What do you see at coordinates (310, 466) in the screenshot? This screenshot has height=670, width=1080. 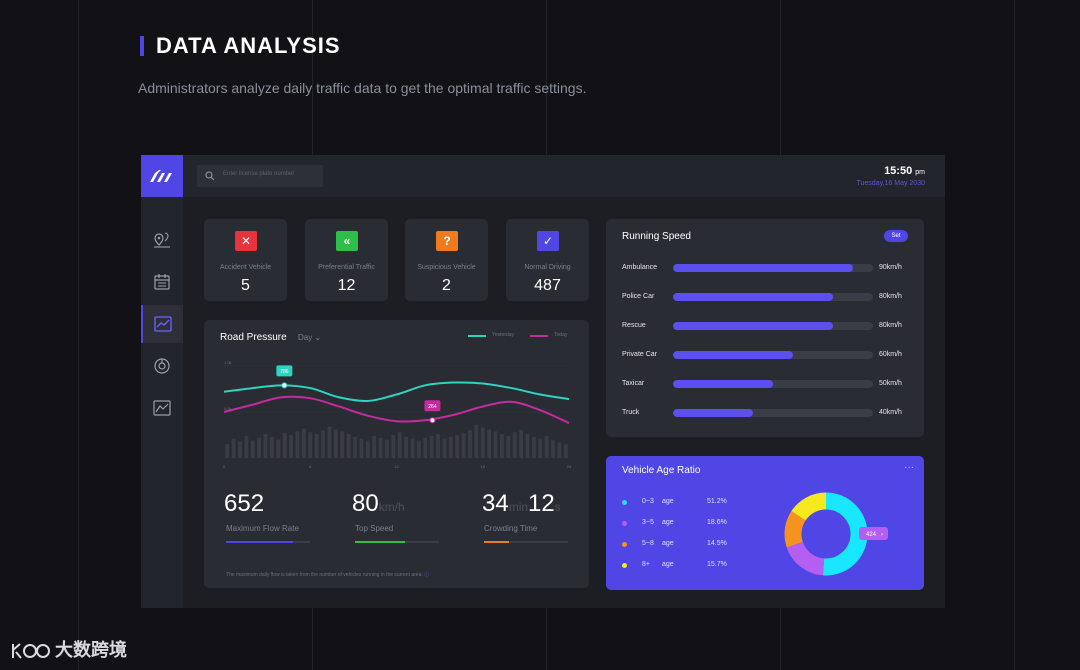 I see `x-tick-label: 6` at bounding box center [310, 466].